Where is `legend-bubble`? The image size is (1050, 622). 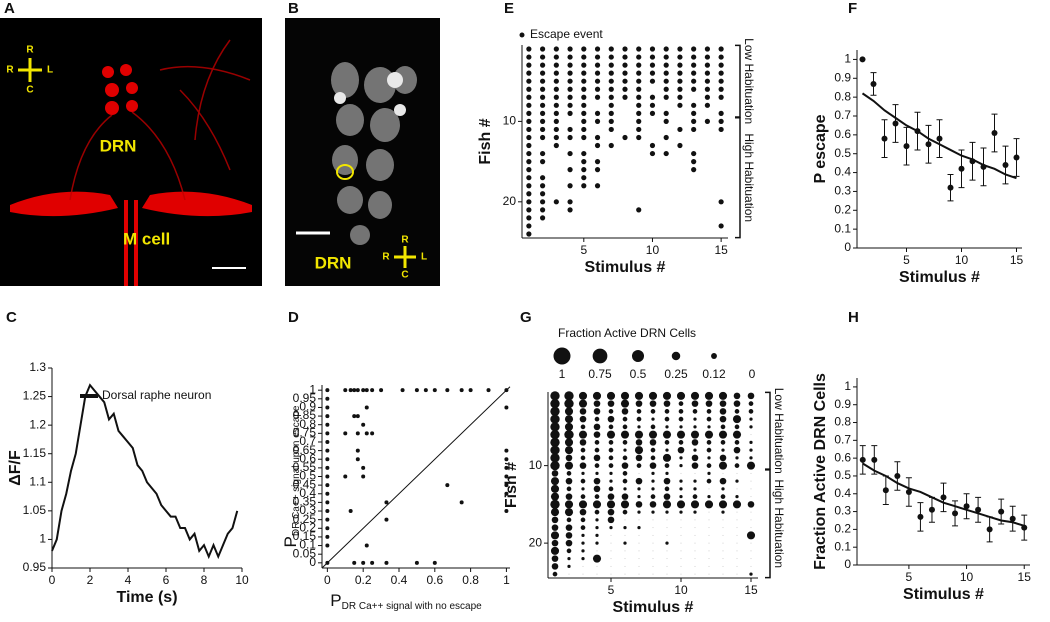 legend-bubble is located at coordinates (676, 356).